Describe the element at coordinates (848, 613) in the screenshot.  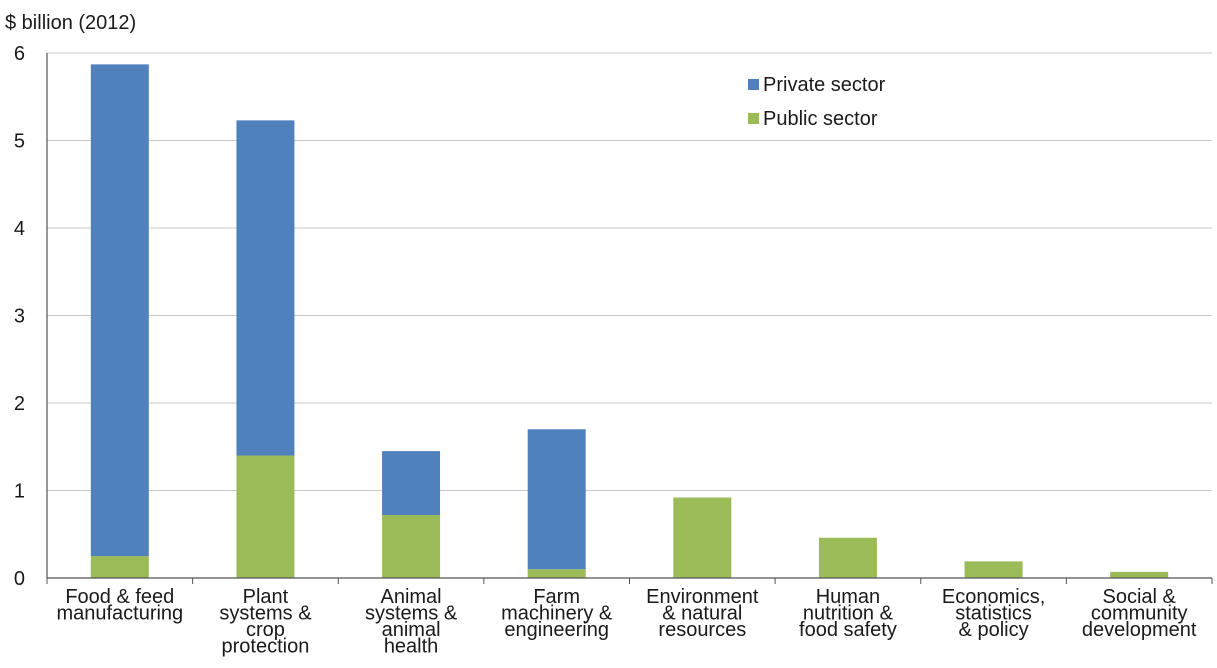
I see `x-tick-label: Human nutrition & food safety` at that location.